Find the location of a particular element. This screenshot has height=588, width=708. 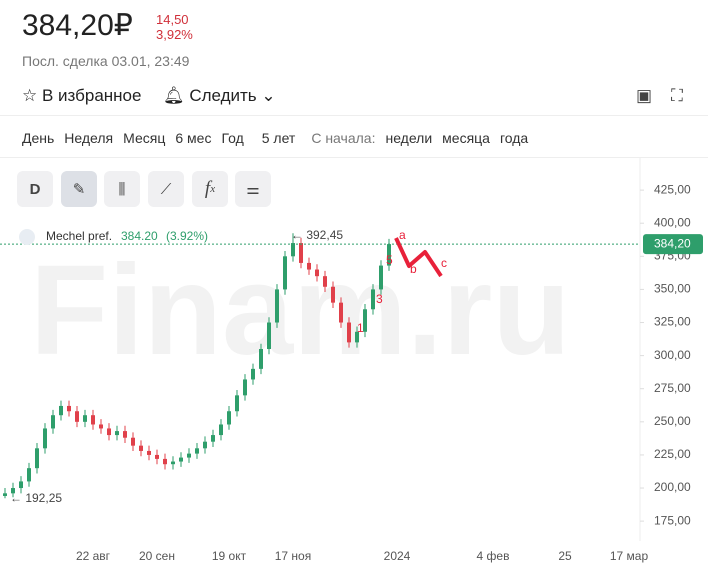

y-tick-label: 200,00 is located at coordinates (672, 487).